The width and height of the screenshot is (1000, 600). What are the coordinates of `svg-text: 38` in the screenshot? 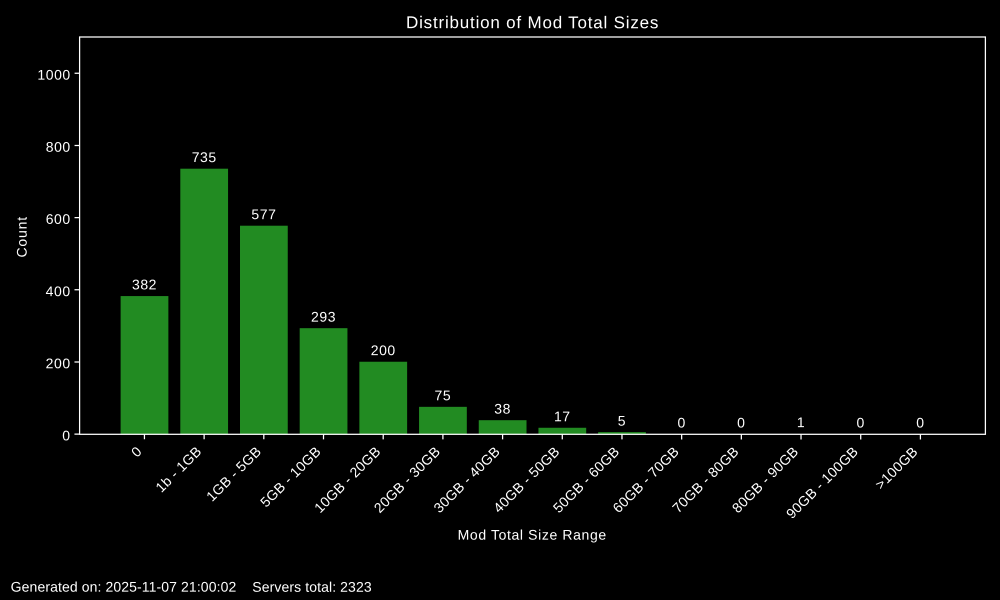 It's located at (502, 409).